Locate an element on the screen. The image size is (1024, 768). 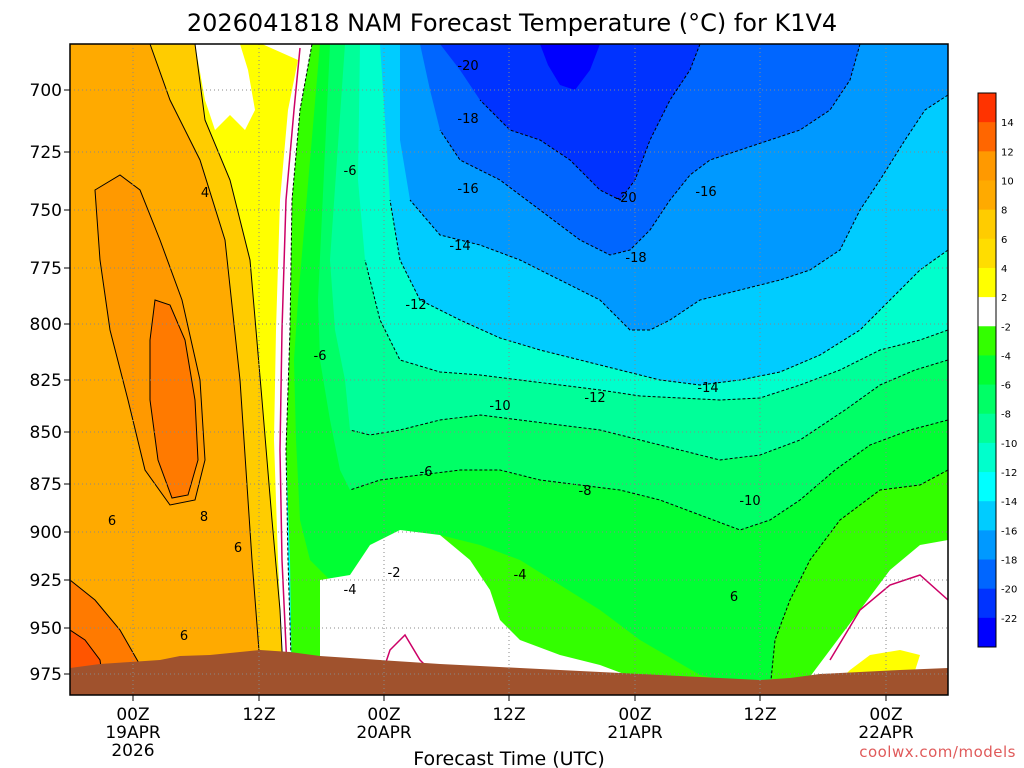
y-tick-700: 700 is located at coordinates (50, 91).